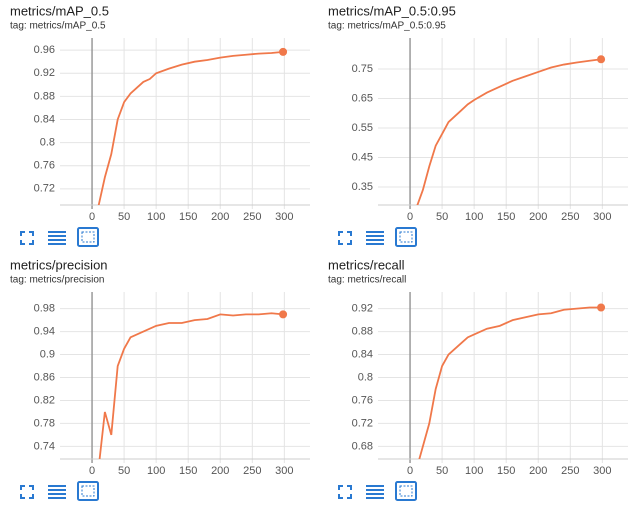 The image size is (636, 508). What do you see at coordinates (366, 264) in the screenshot?
I see `chart-title: metrics/recall` at bounding box center [366, 264].